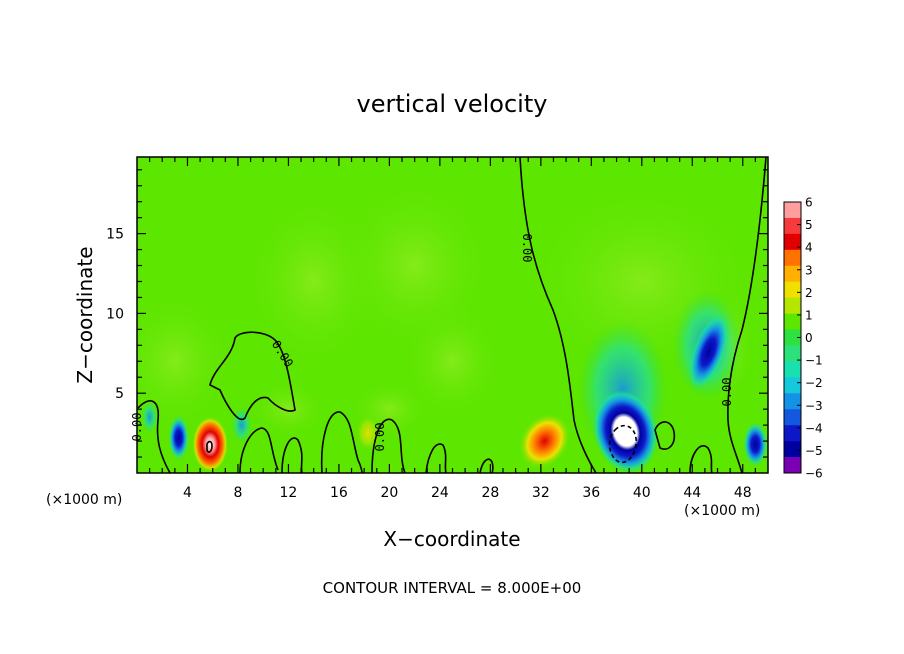 This screenshot has height=654, width=904. Describe the element at coordinates (814, 361) in the screenshot. I see `colorbar-tick-label: −1` at that location.